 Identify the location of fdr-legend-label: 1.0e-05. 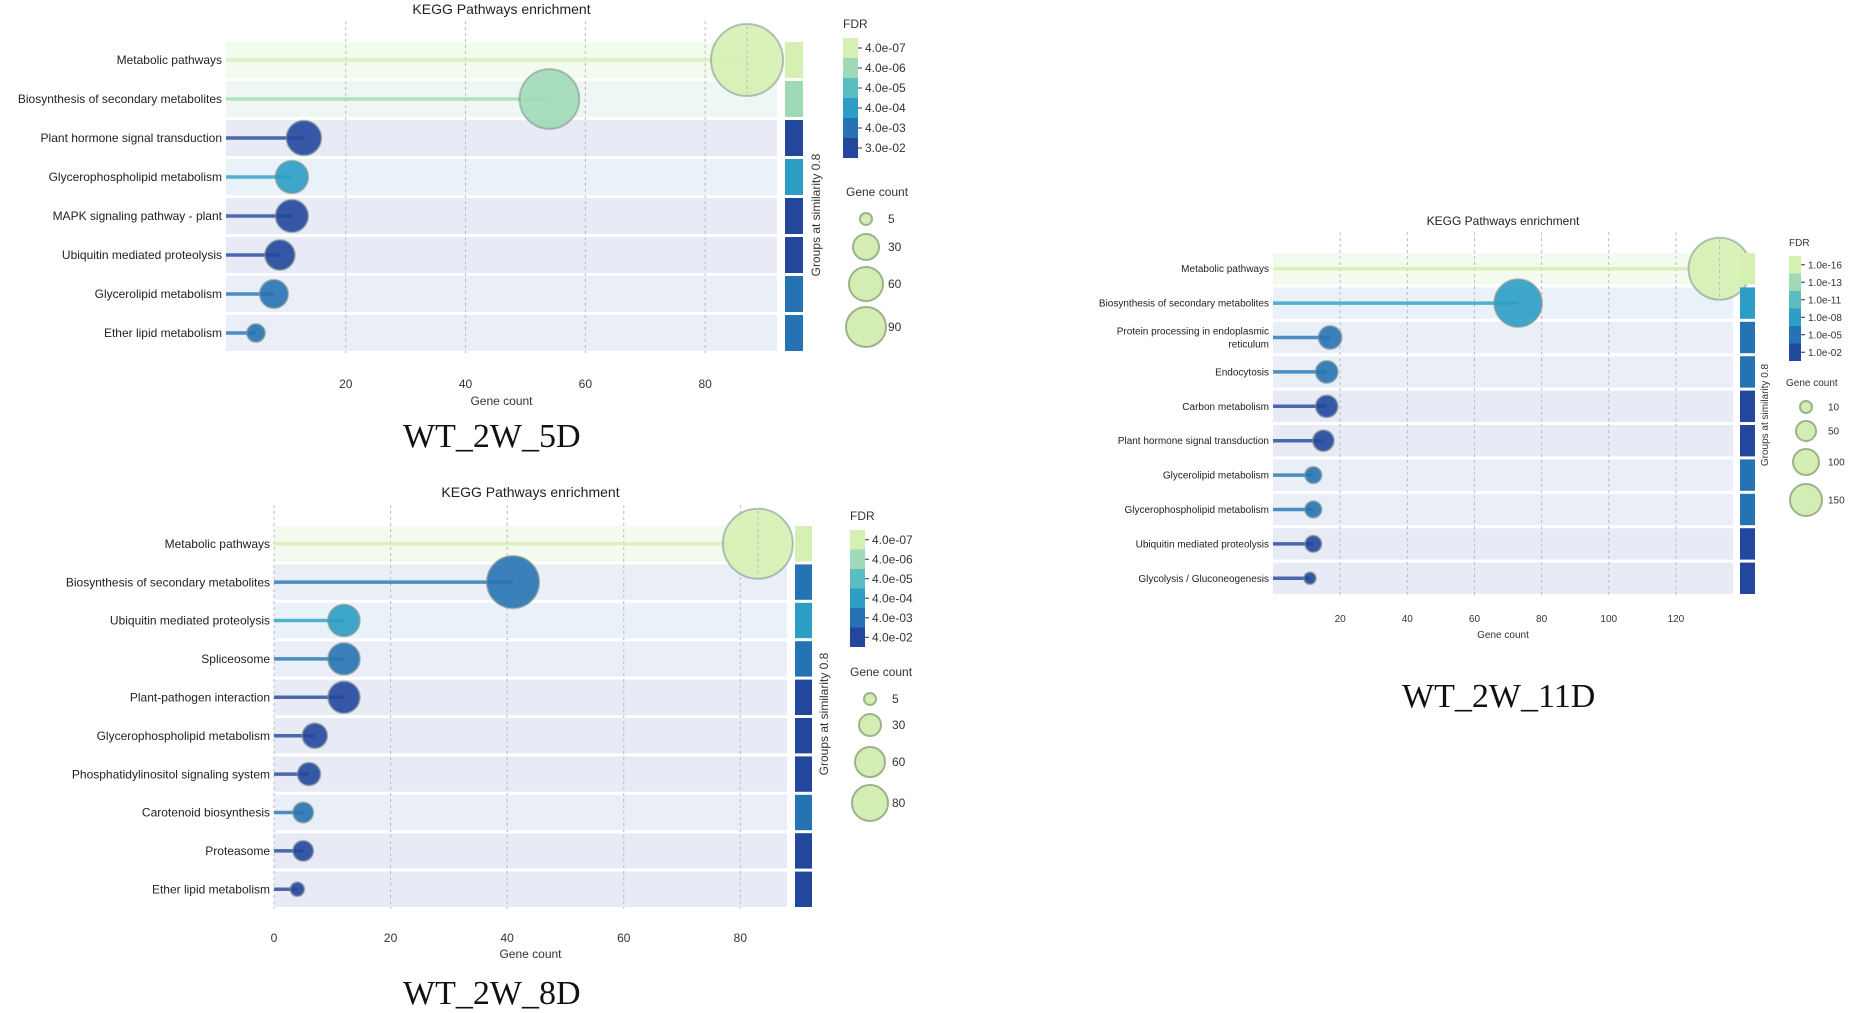
(1825, 335).